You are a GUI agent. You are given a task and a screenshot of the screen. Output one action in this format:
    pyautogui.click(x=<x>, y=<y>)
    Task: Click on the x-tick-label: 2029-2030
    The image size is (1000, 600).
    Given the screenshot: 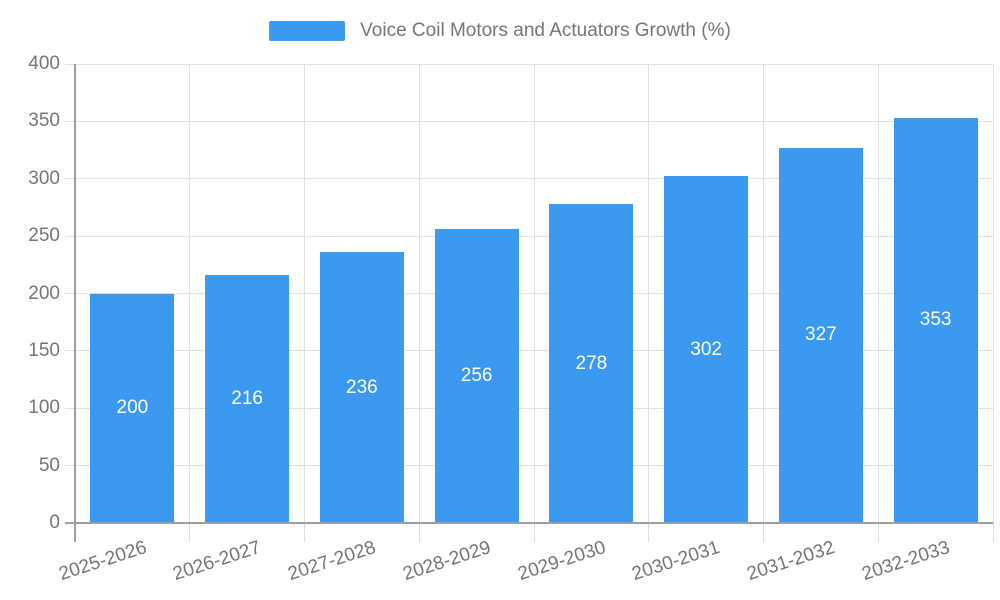 What is the action you would take?
    pyautogui.click(x=561, y=561)
    